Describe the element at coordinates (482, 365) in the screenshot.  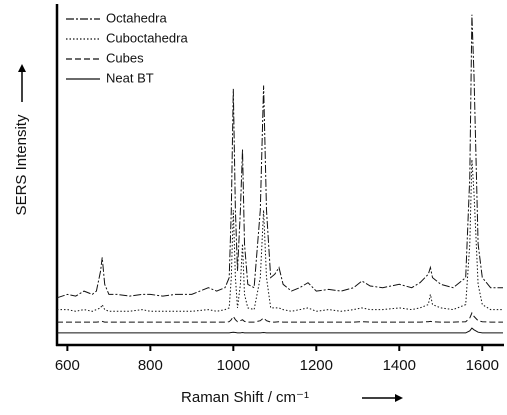
I see `x-tick-label: 1600` at that location.